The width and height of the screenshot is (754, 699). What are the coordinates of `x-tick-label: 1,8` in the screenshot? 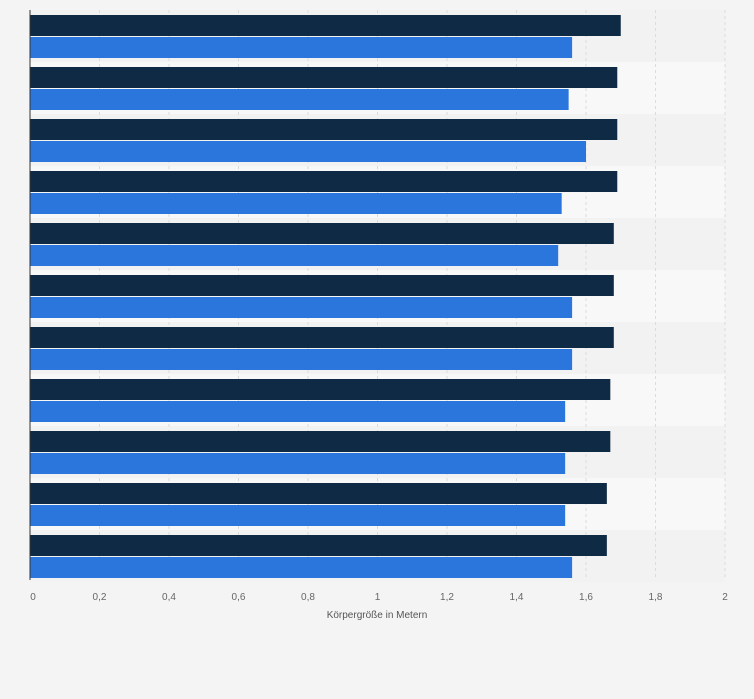 It's located at (656, 597).